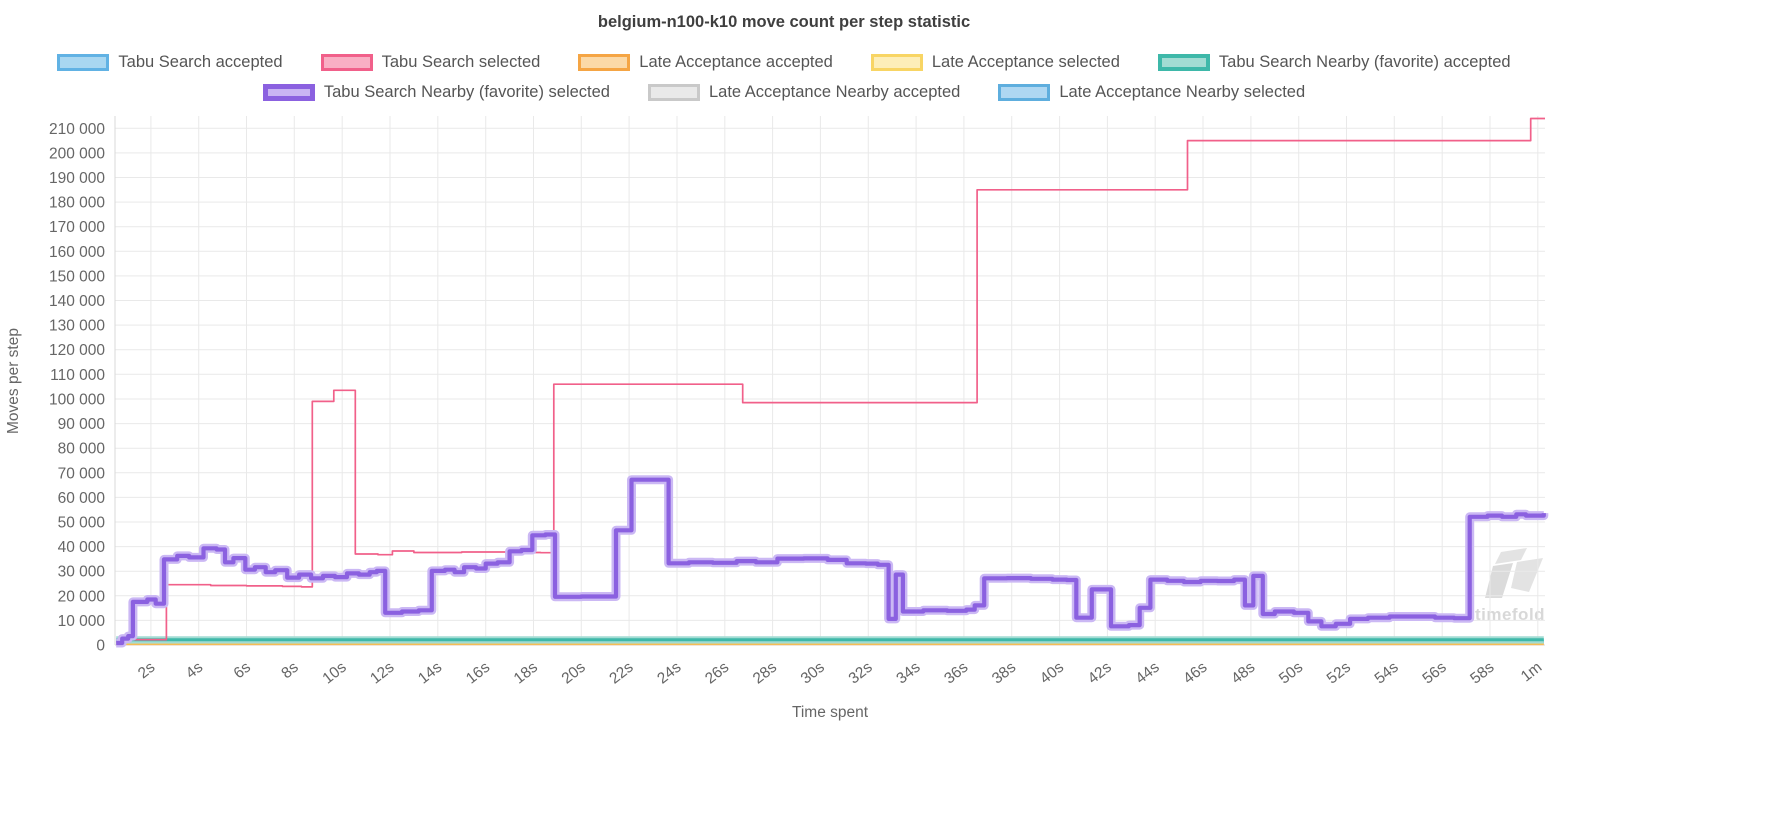 The image size is (1792, 832). What do you see at coordinates (82, 424) in the screenshot?
I see `y-tick-label: 90 000` at bounding box center [82, 424].